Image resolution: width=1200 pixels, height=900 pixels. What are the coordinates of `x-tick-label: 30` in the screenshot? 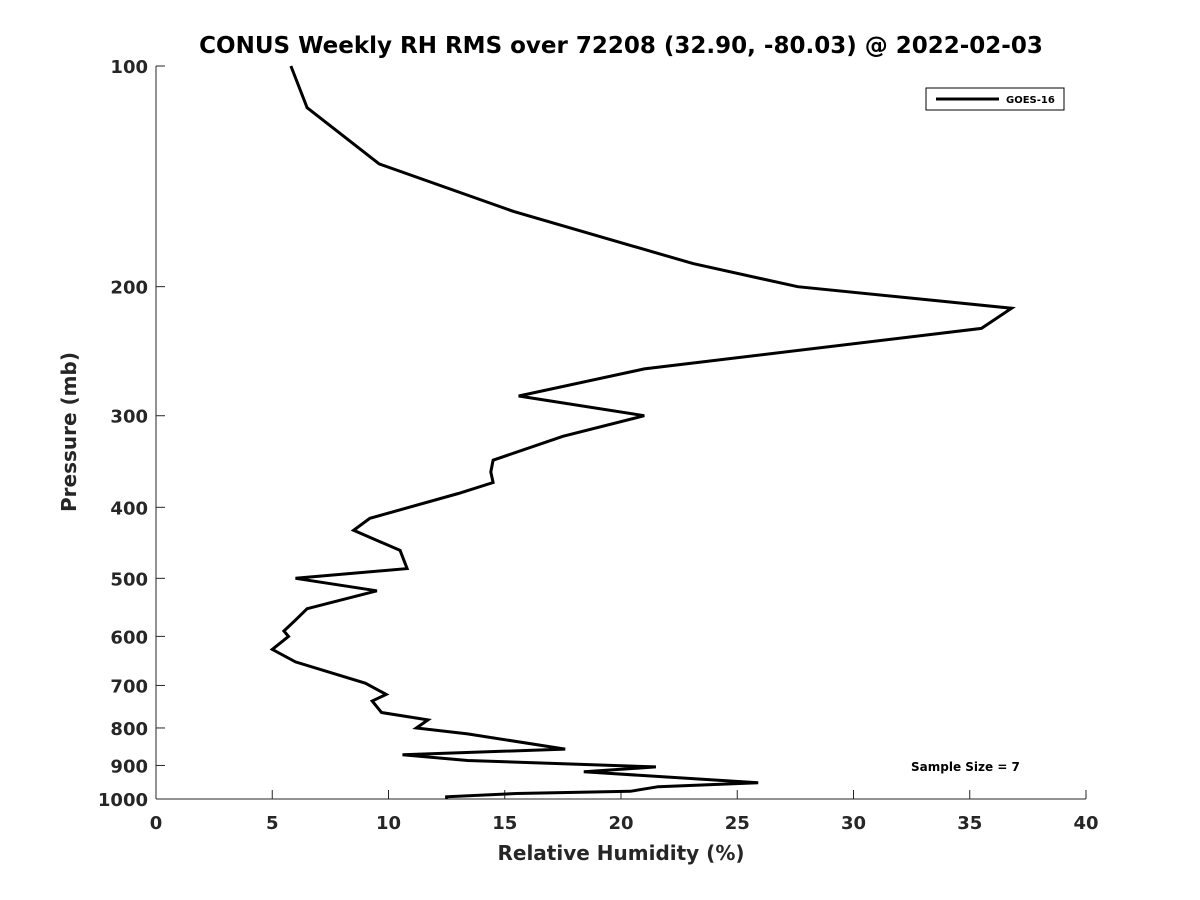 It's located at (853, 823).